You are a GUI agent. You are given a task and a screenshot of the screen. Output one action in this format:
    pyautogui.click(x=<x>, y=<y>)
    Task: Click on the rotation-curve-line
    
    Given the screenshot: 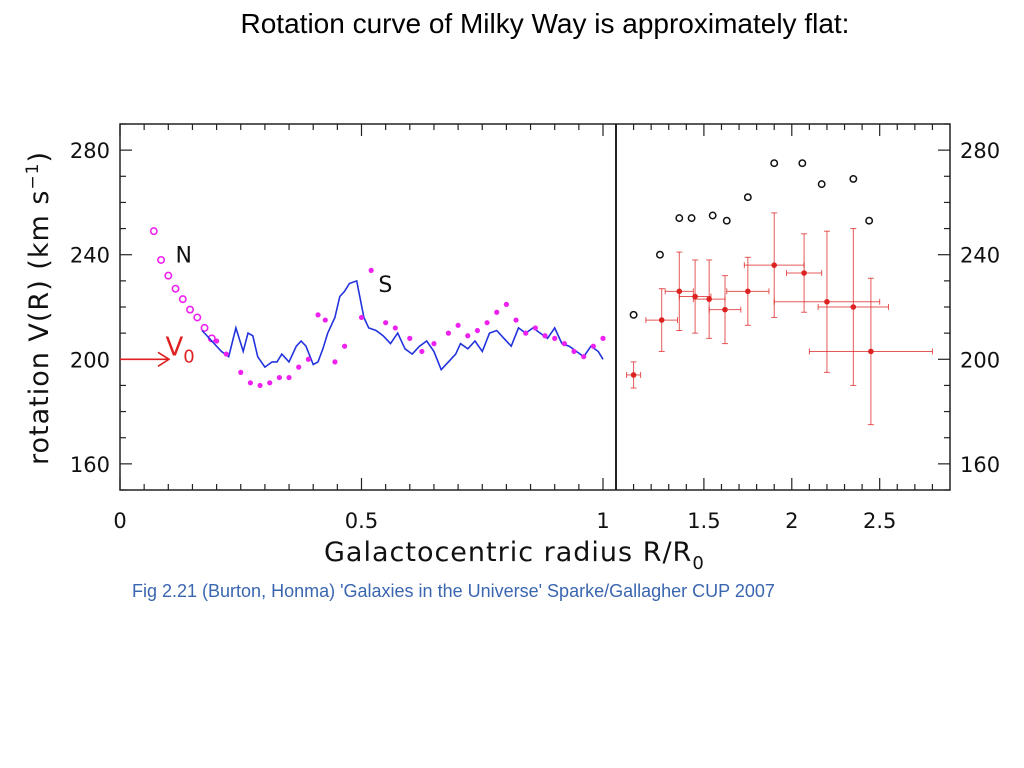 What is the action you would take?
    pyautogui.click(x=402, y=325)
    